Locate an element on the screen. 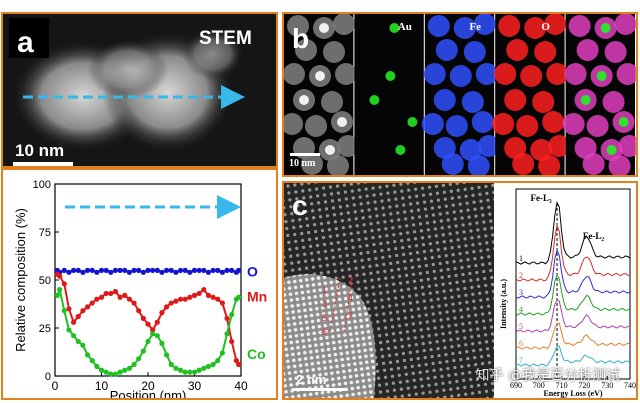 The width and height of the screenshot is (640, 403). spectrum-x-tick-label: 740 is located at coordinates (630, 385).